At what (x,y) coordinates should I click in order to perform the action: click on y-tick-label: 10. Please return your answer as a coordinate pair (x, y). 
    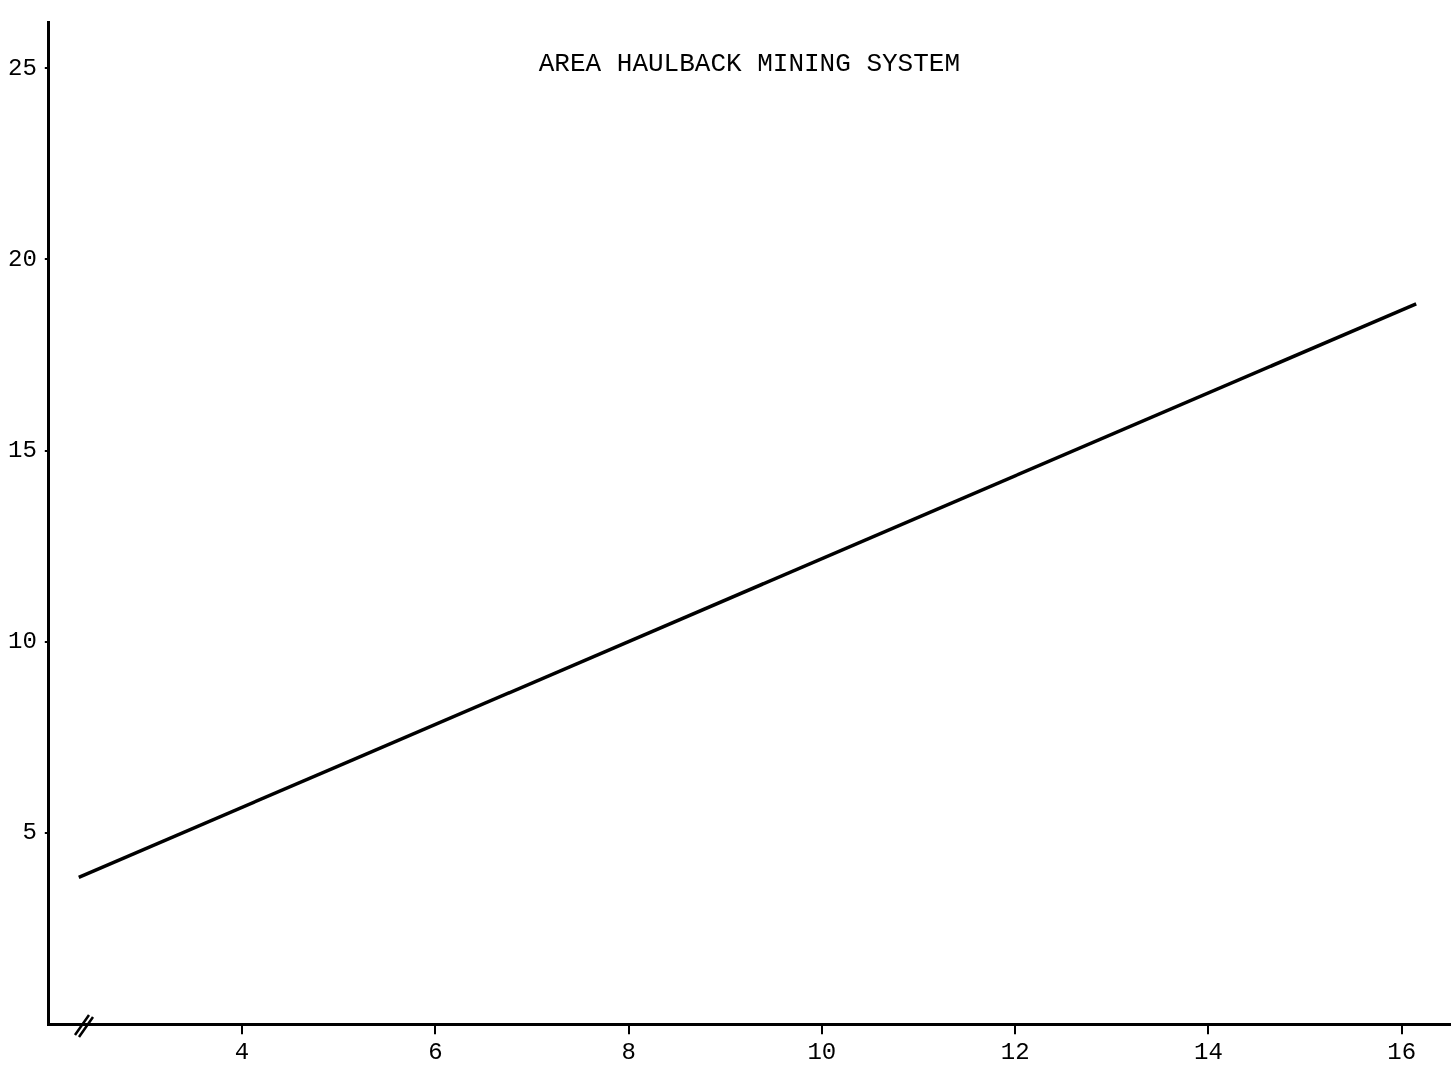
    Looking at the image, I should click on (22, 642).